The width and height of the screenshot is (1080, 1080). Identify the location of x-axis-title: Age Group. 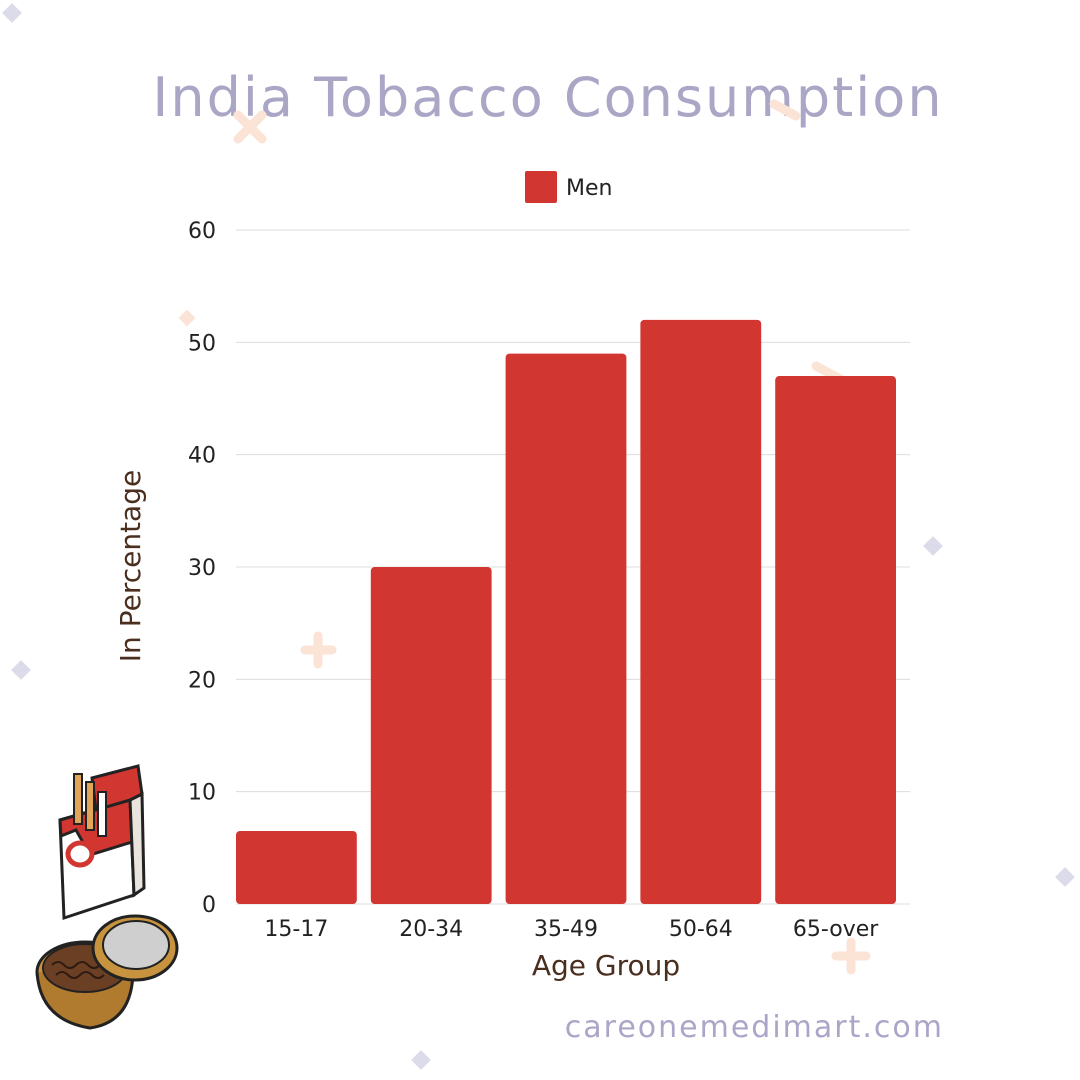
(606, 965).